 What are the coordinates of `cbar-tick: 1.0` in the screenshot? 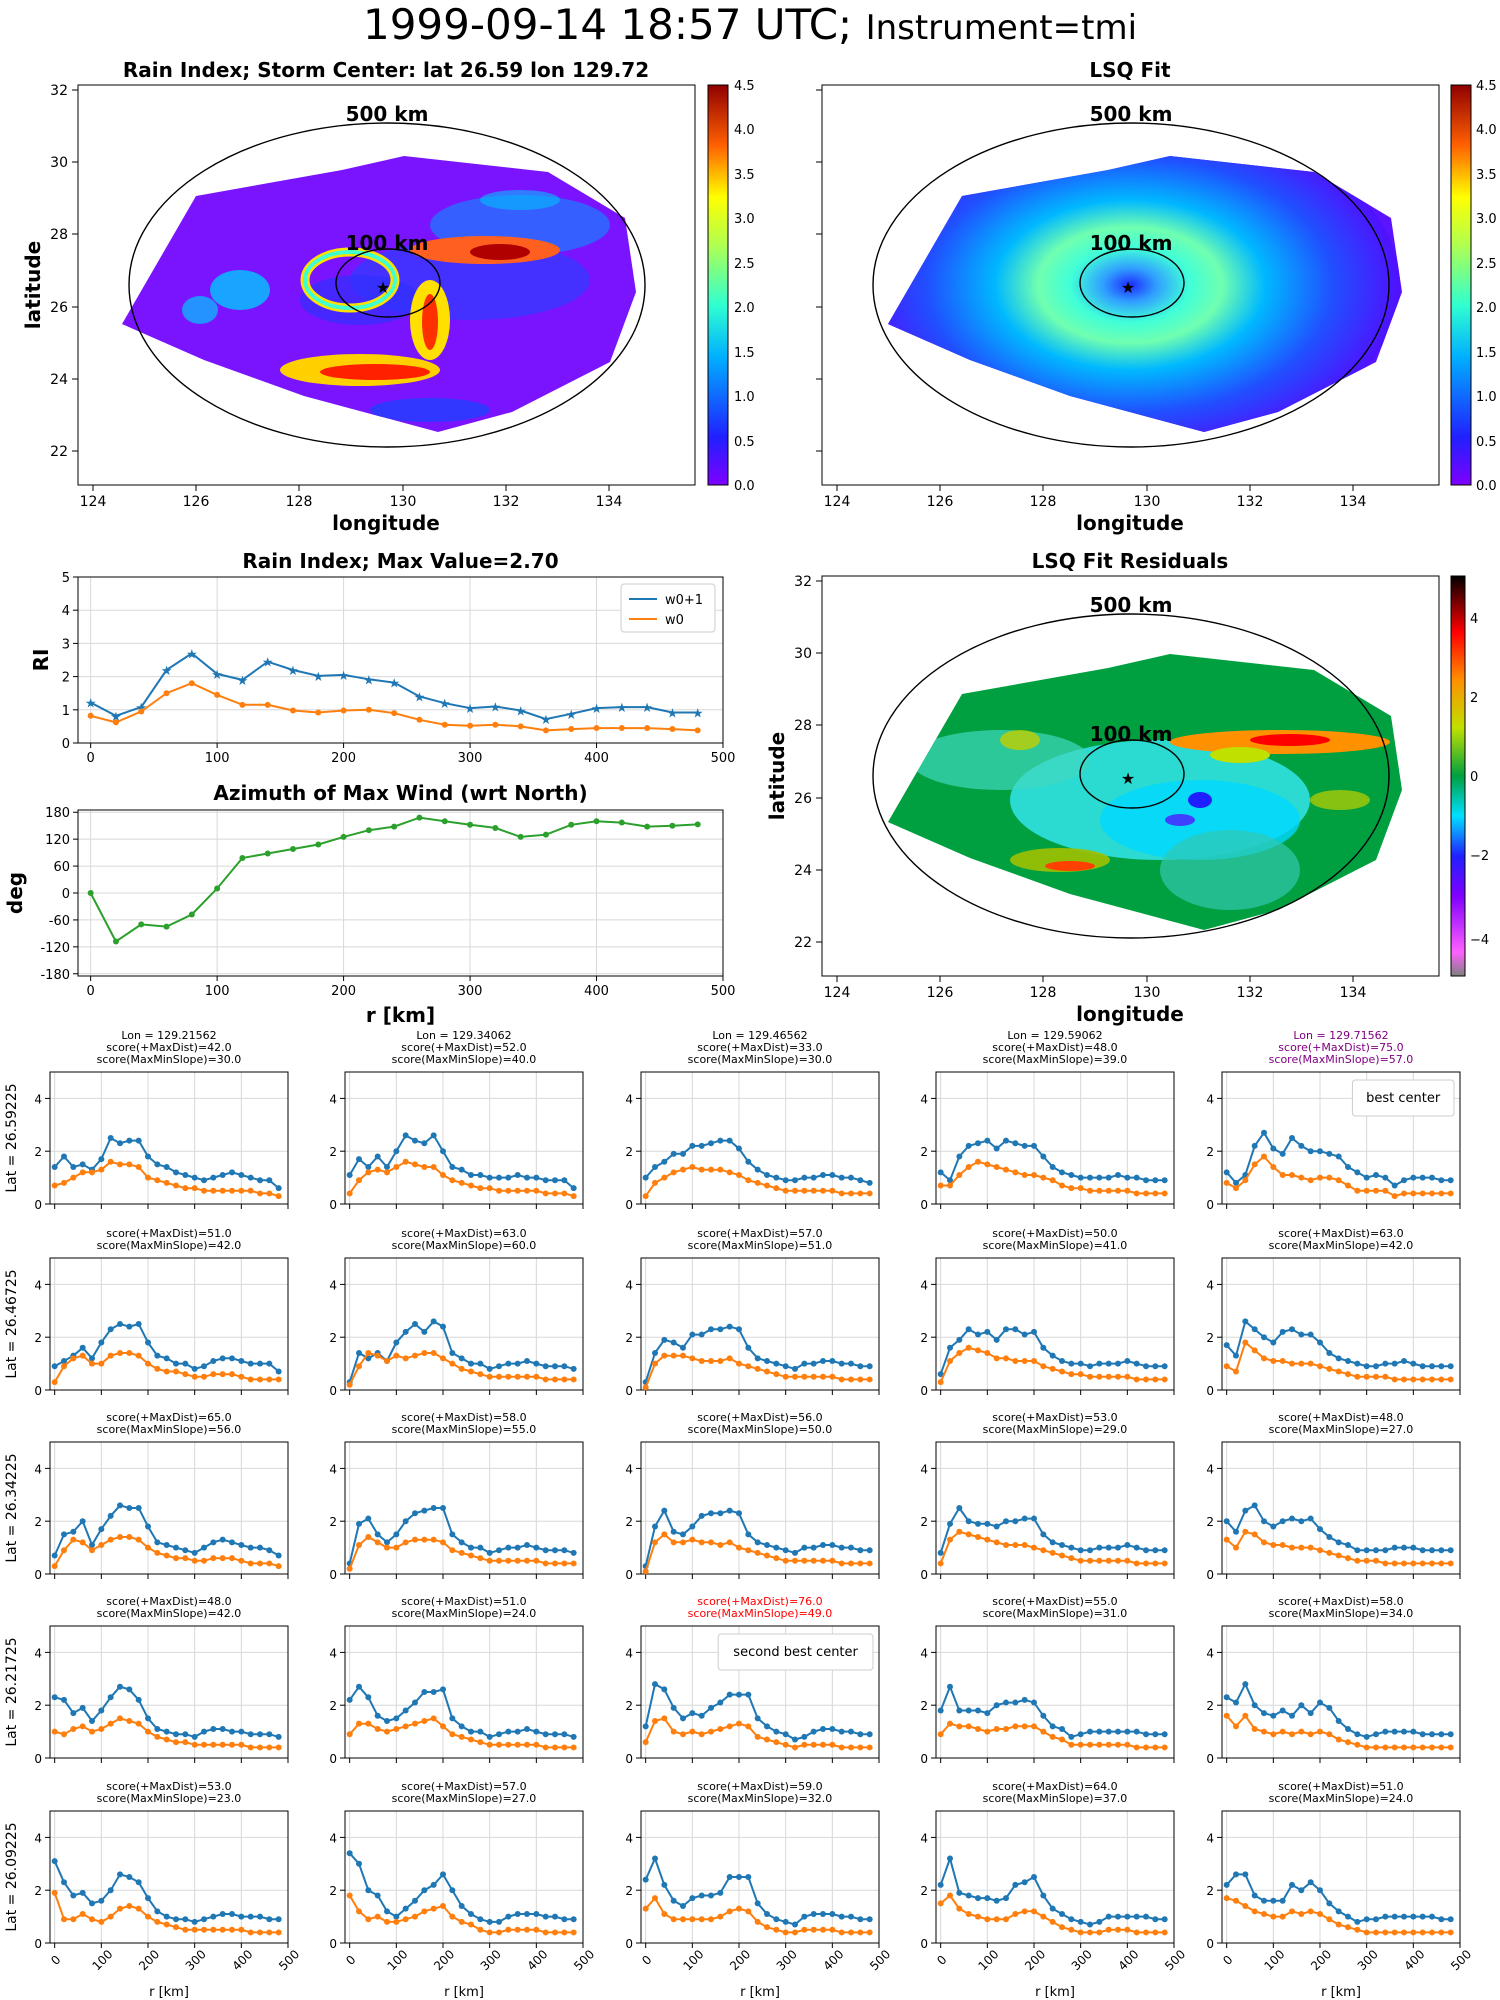 It's located at (1486, 397).